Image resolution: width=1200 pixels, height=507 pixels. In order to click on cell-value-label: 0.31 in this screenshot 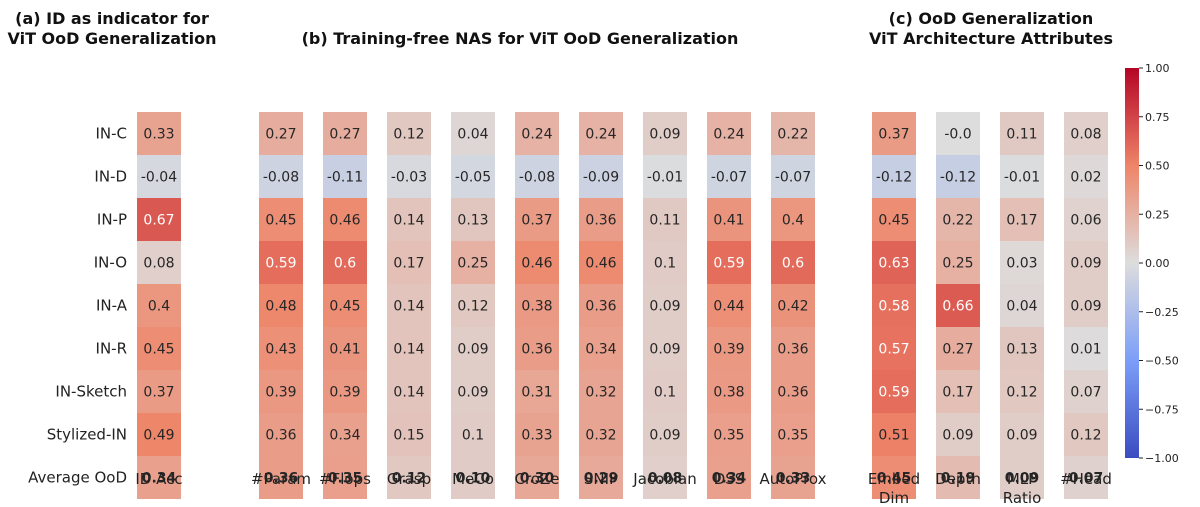, I will do `click(536, 393)`.